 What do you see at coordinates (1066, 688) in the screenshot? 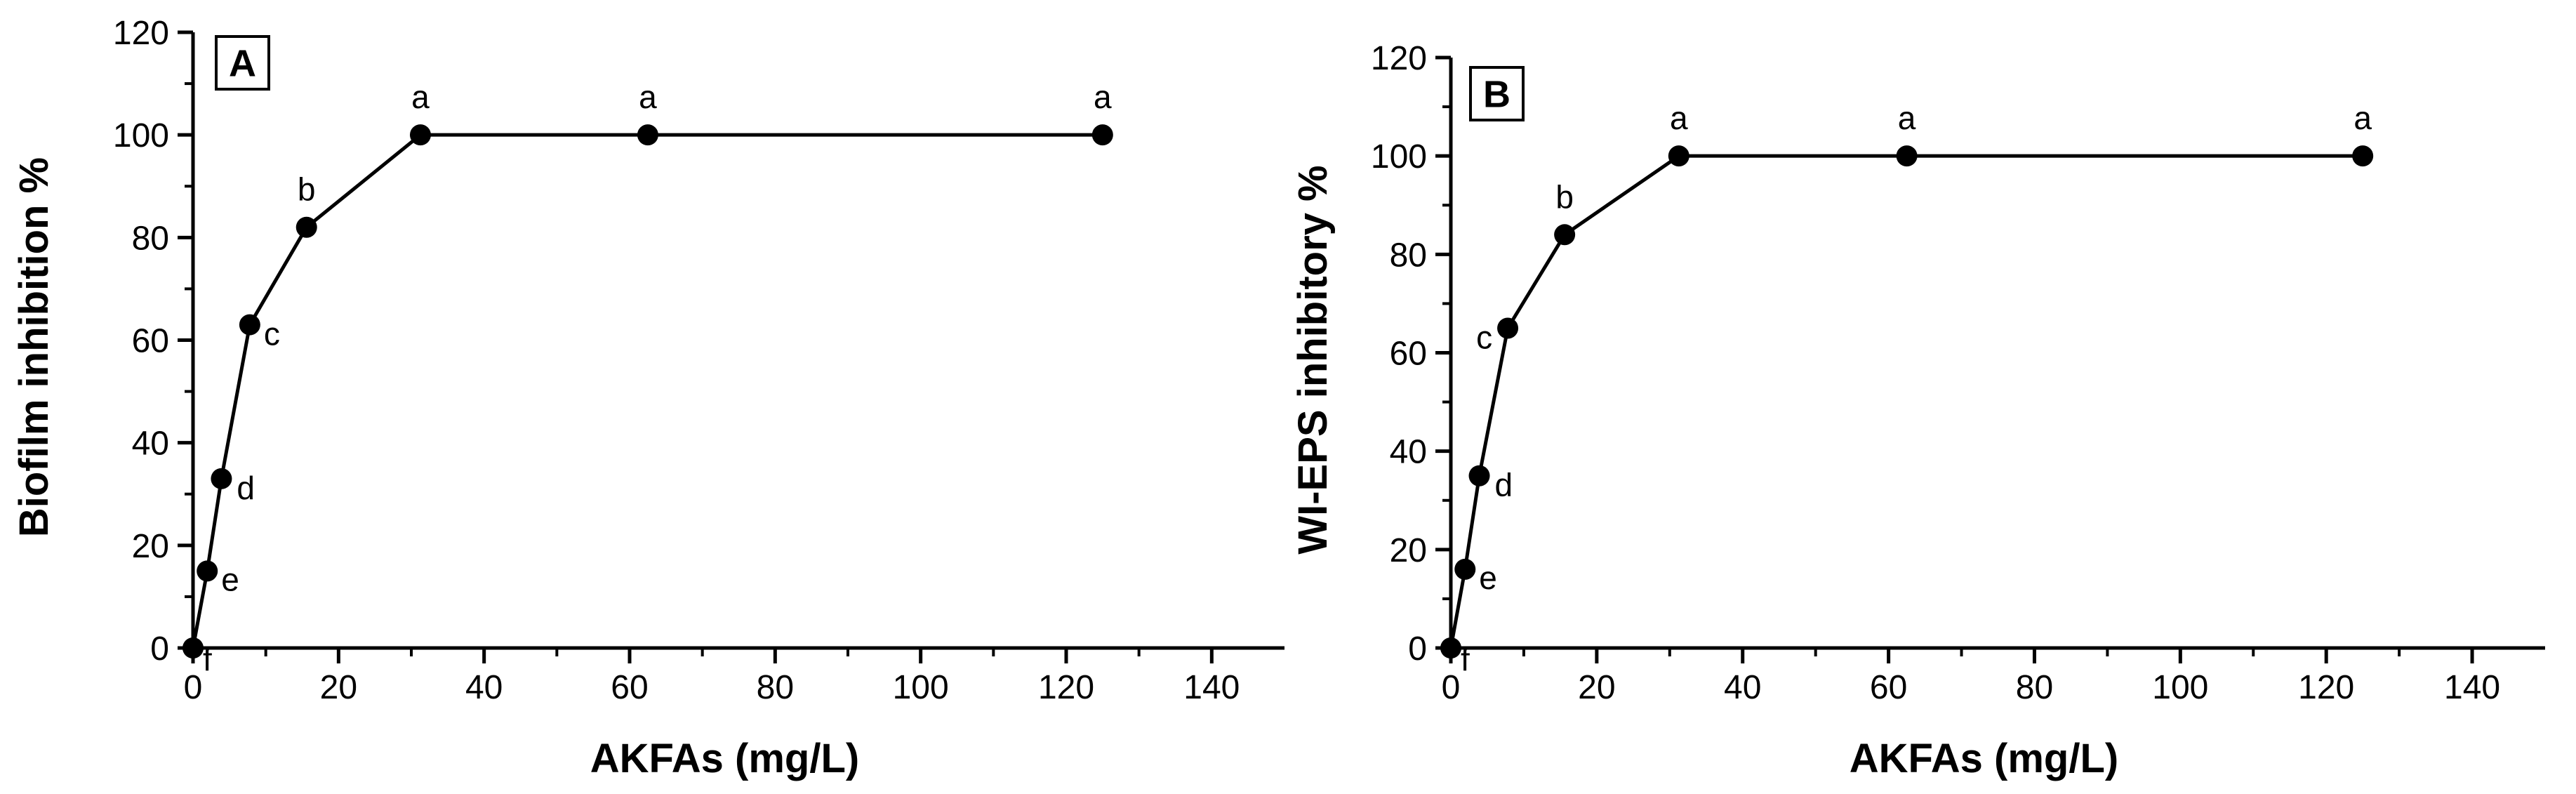
I see `chart-1-x-tick-label: 120` at bounding box center [1066, 688].